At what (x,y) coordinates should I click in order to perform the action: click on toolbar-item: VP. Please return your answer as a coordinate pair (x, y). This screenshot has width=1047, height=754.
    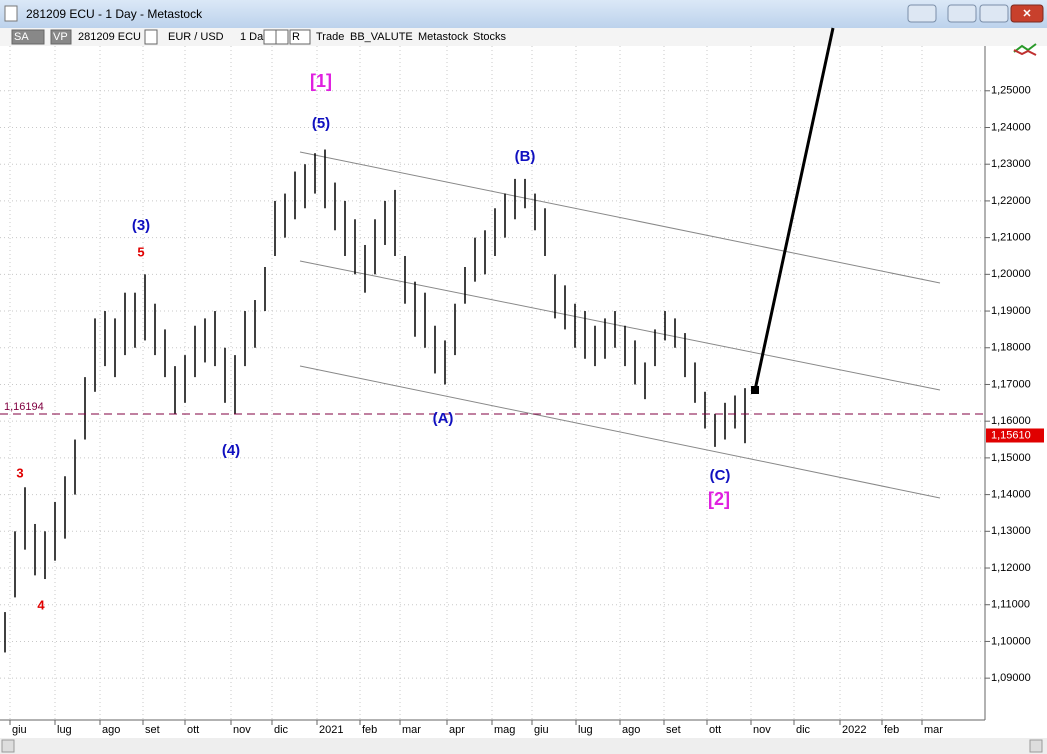
    Looking at the image, I should click on (60, 37).